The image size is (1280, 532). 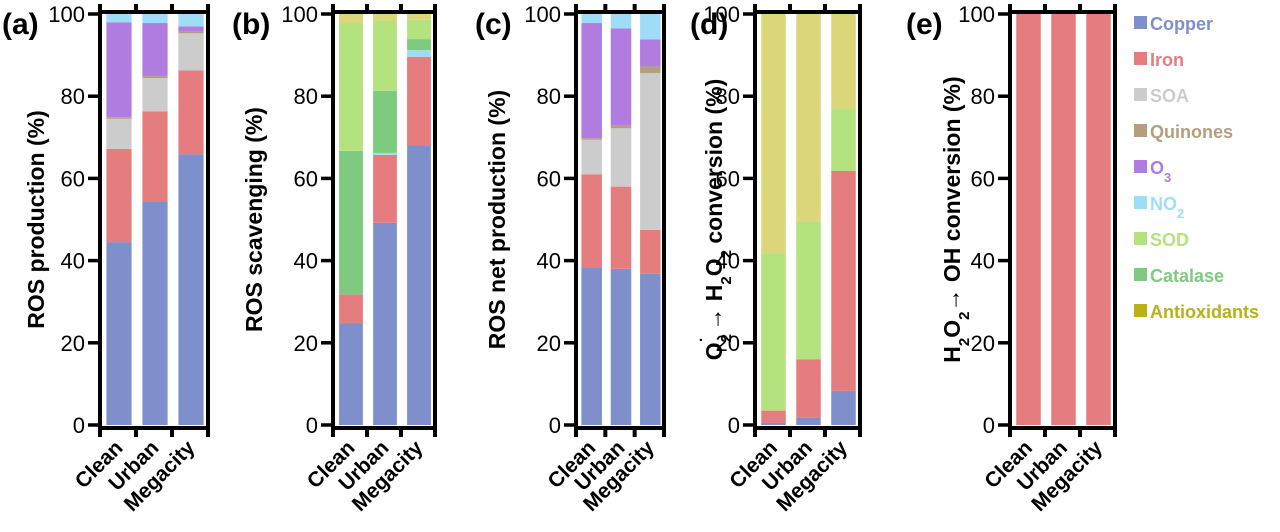 What do you see at coordinates (497, 219) in the screenshot?
I see `y-axis-label: ROS net production (%)` at bounding box center [497, 219].